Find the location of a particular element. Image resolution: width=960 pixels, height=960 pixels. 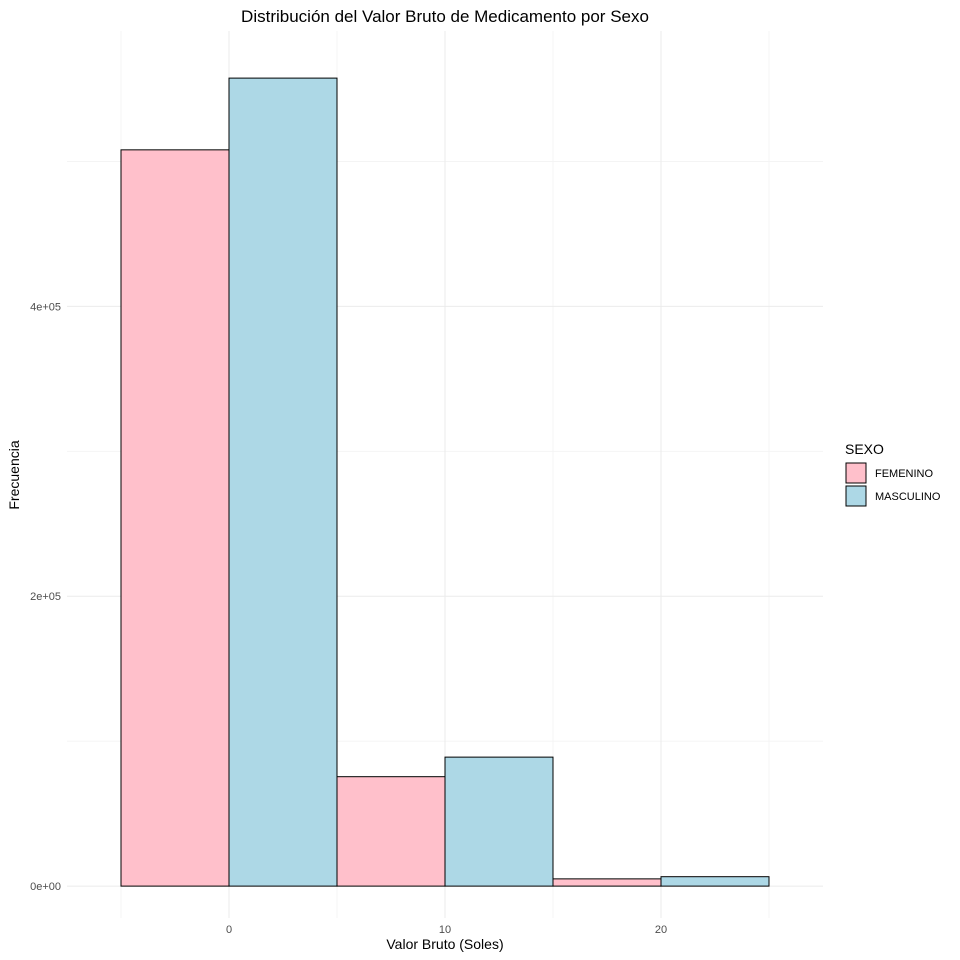

x-axis-title: Valor Bruto (Soles) is located at coordinates (444, 944).